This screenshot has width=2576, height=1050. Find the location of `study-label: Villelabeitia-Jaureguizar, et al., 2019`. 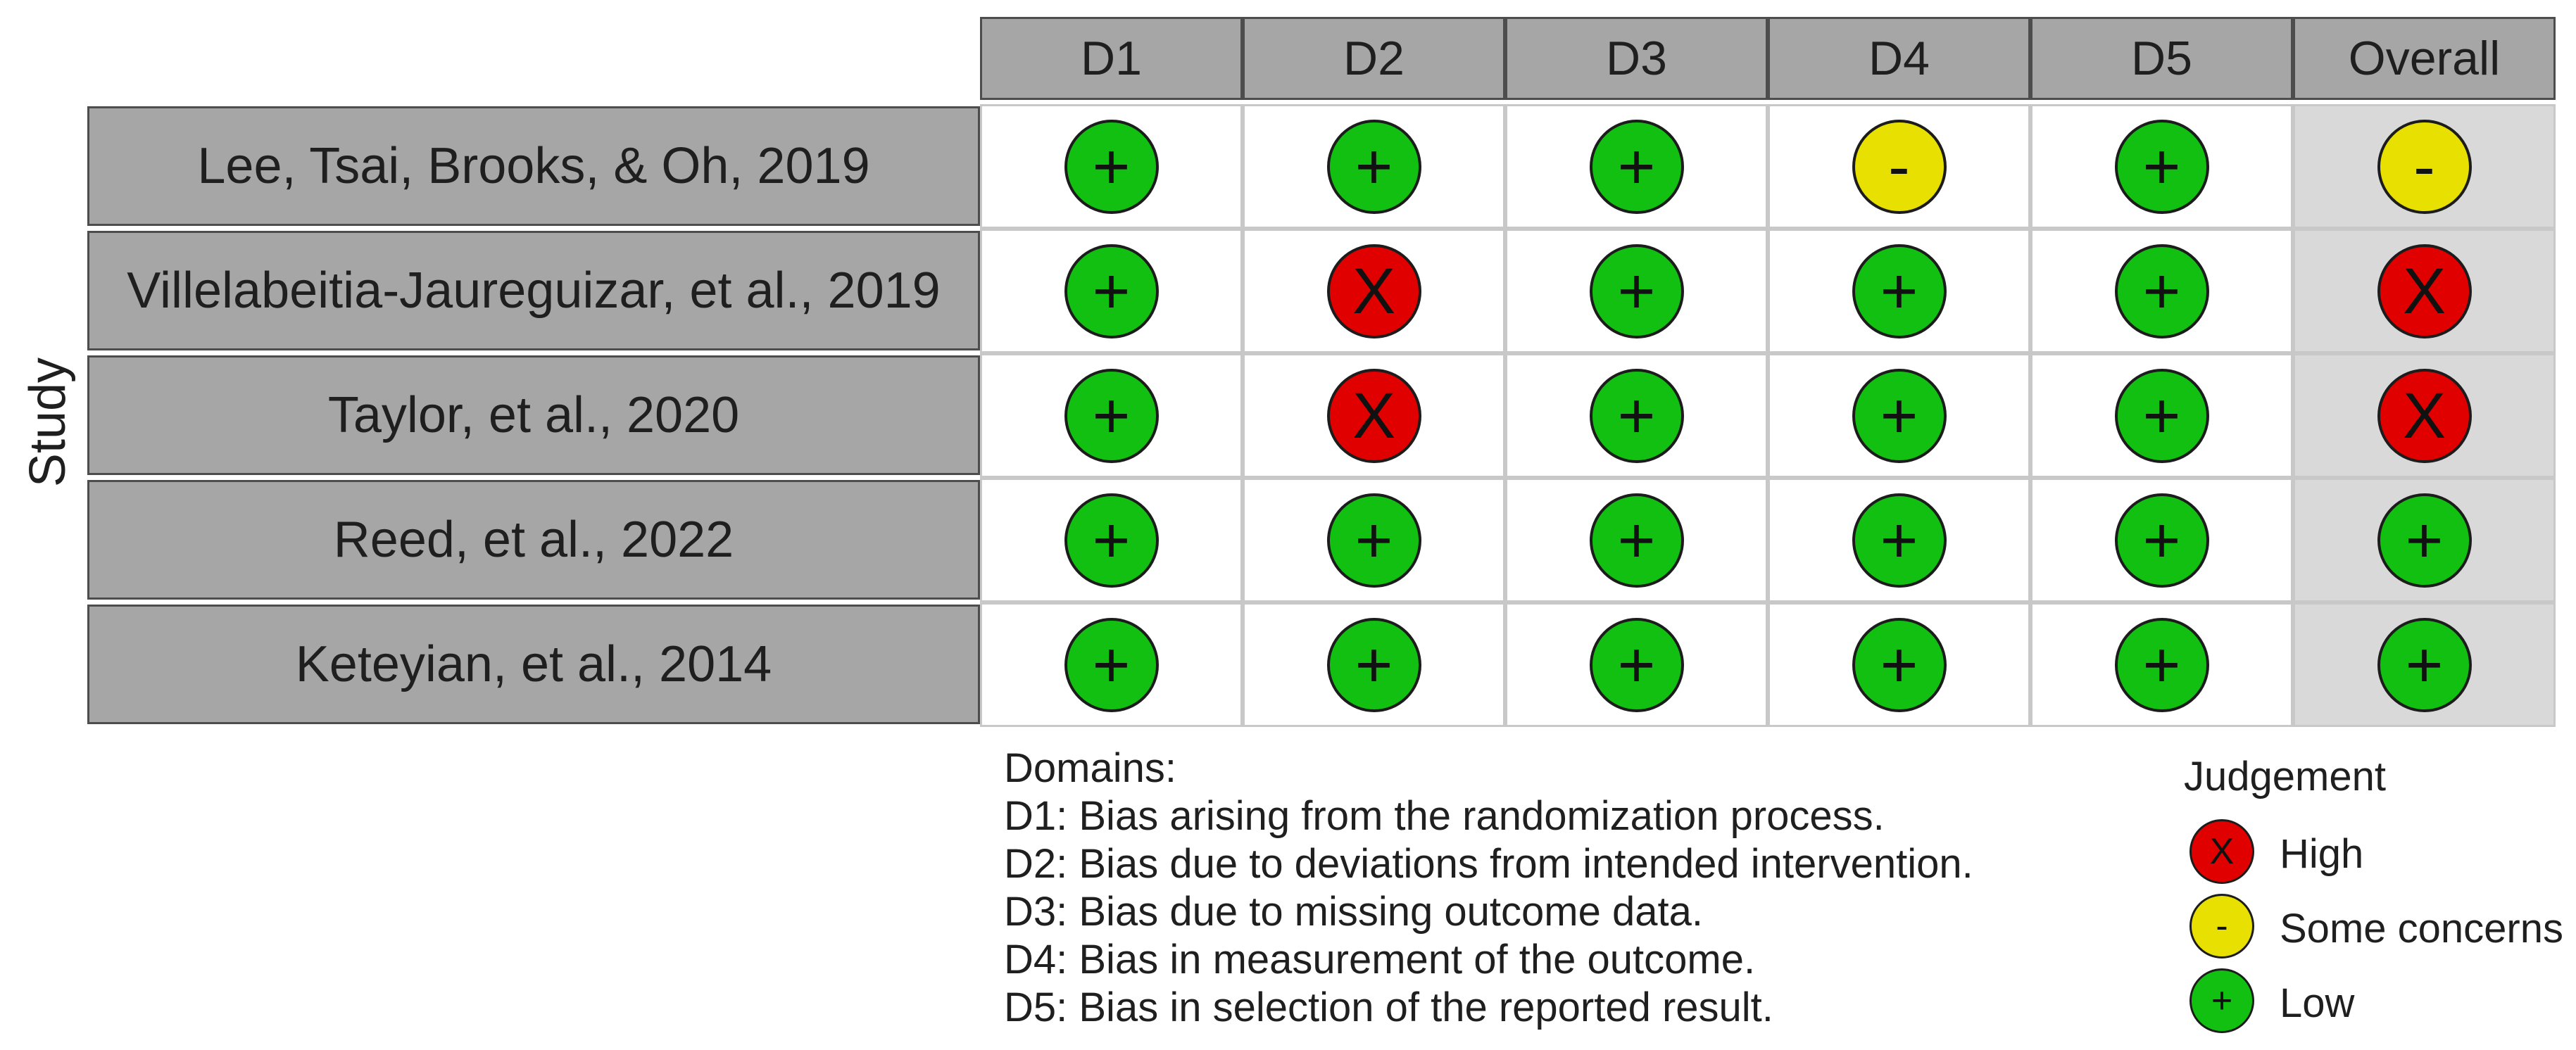

study-label: Villelabeitia-Jaureguizar, et al., 2019 is located at coordinates (533, 290).